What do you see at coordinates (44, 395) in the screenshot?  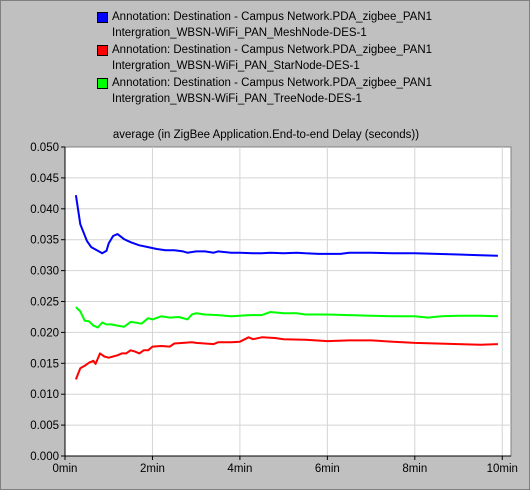 I see `y-tick-label: 0.010` at bounding box center [44, 395].